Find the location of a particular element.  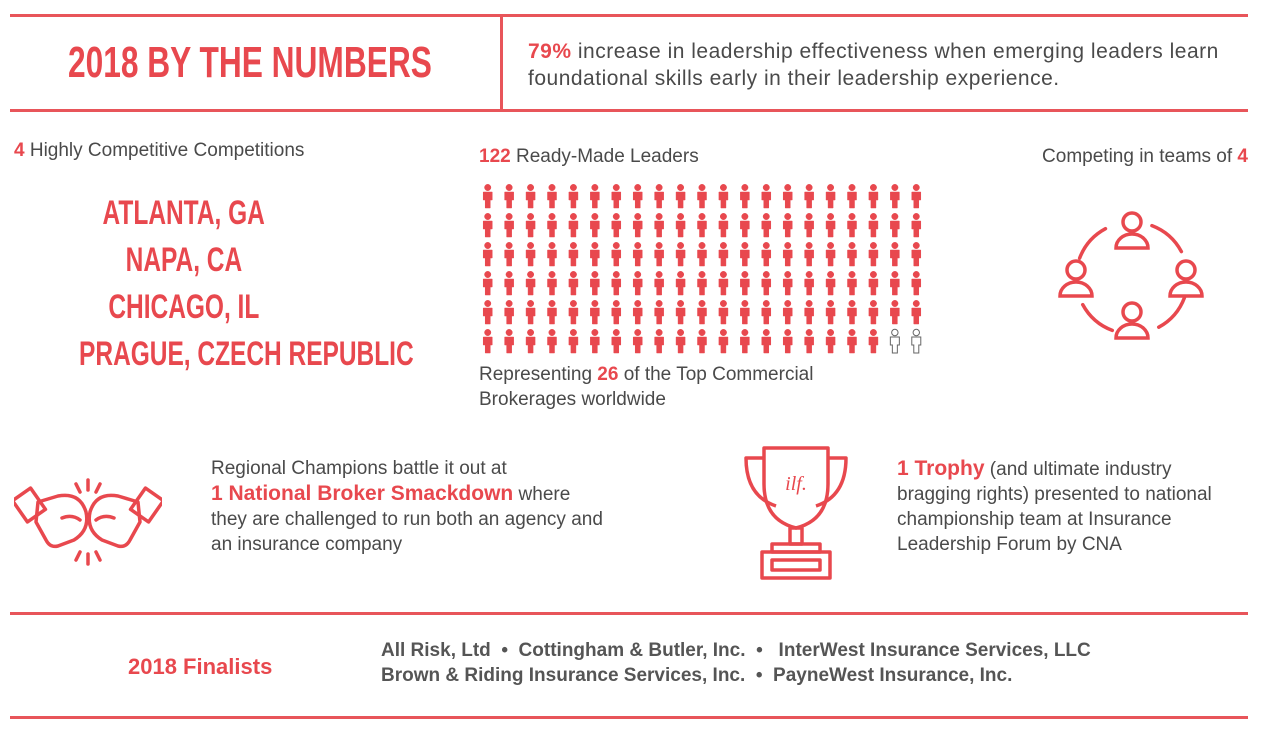

leadership-stat-value: 79% is located at coordinates (550, 51).